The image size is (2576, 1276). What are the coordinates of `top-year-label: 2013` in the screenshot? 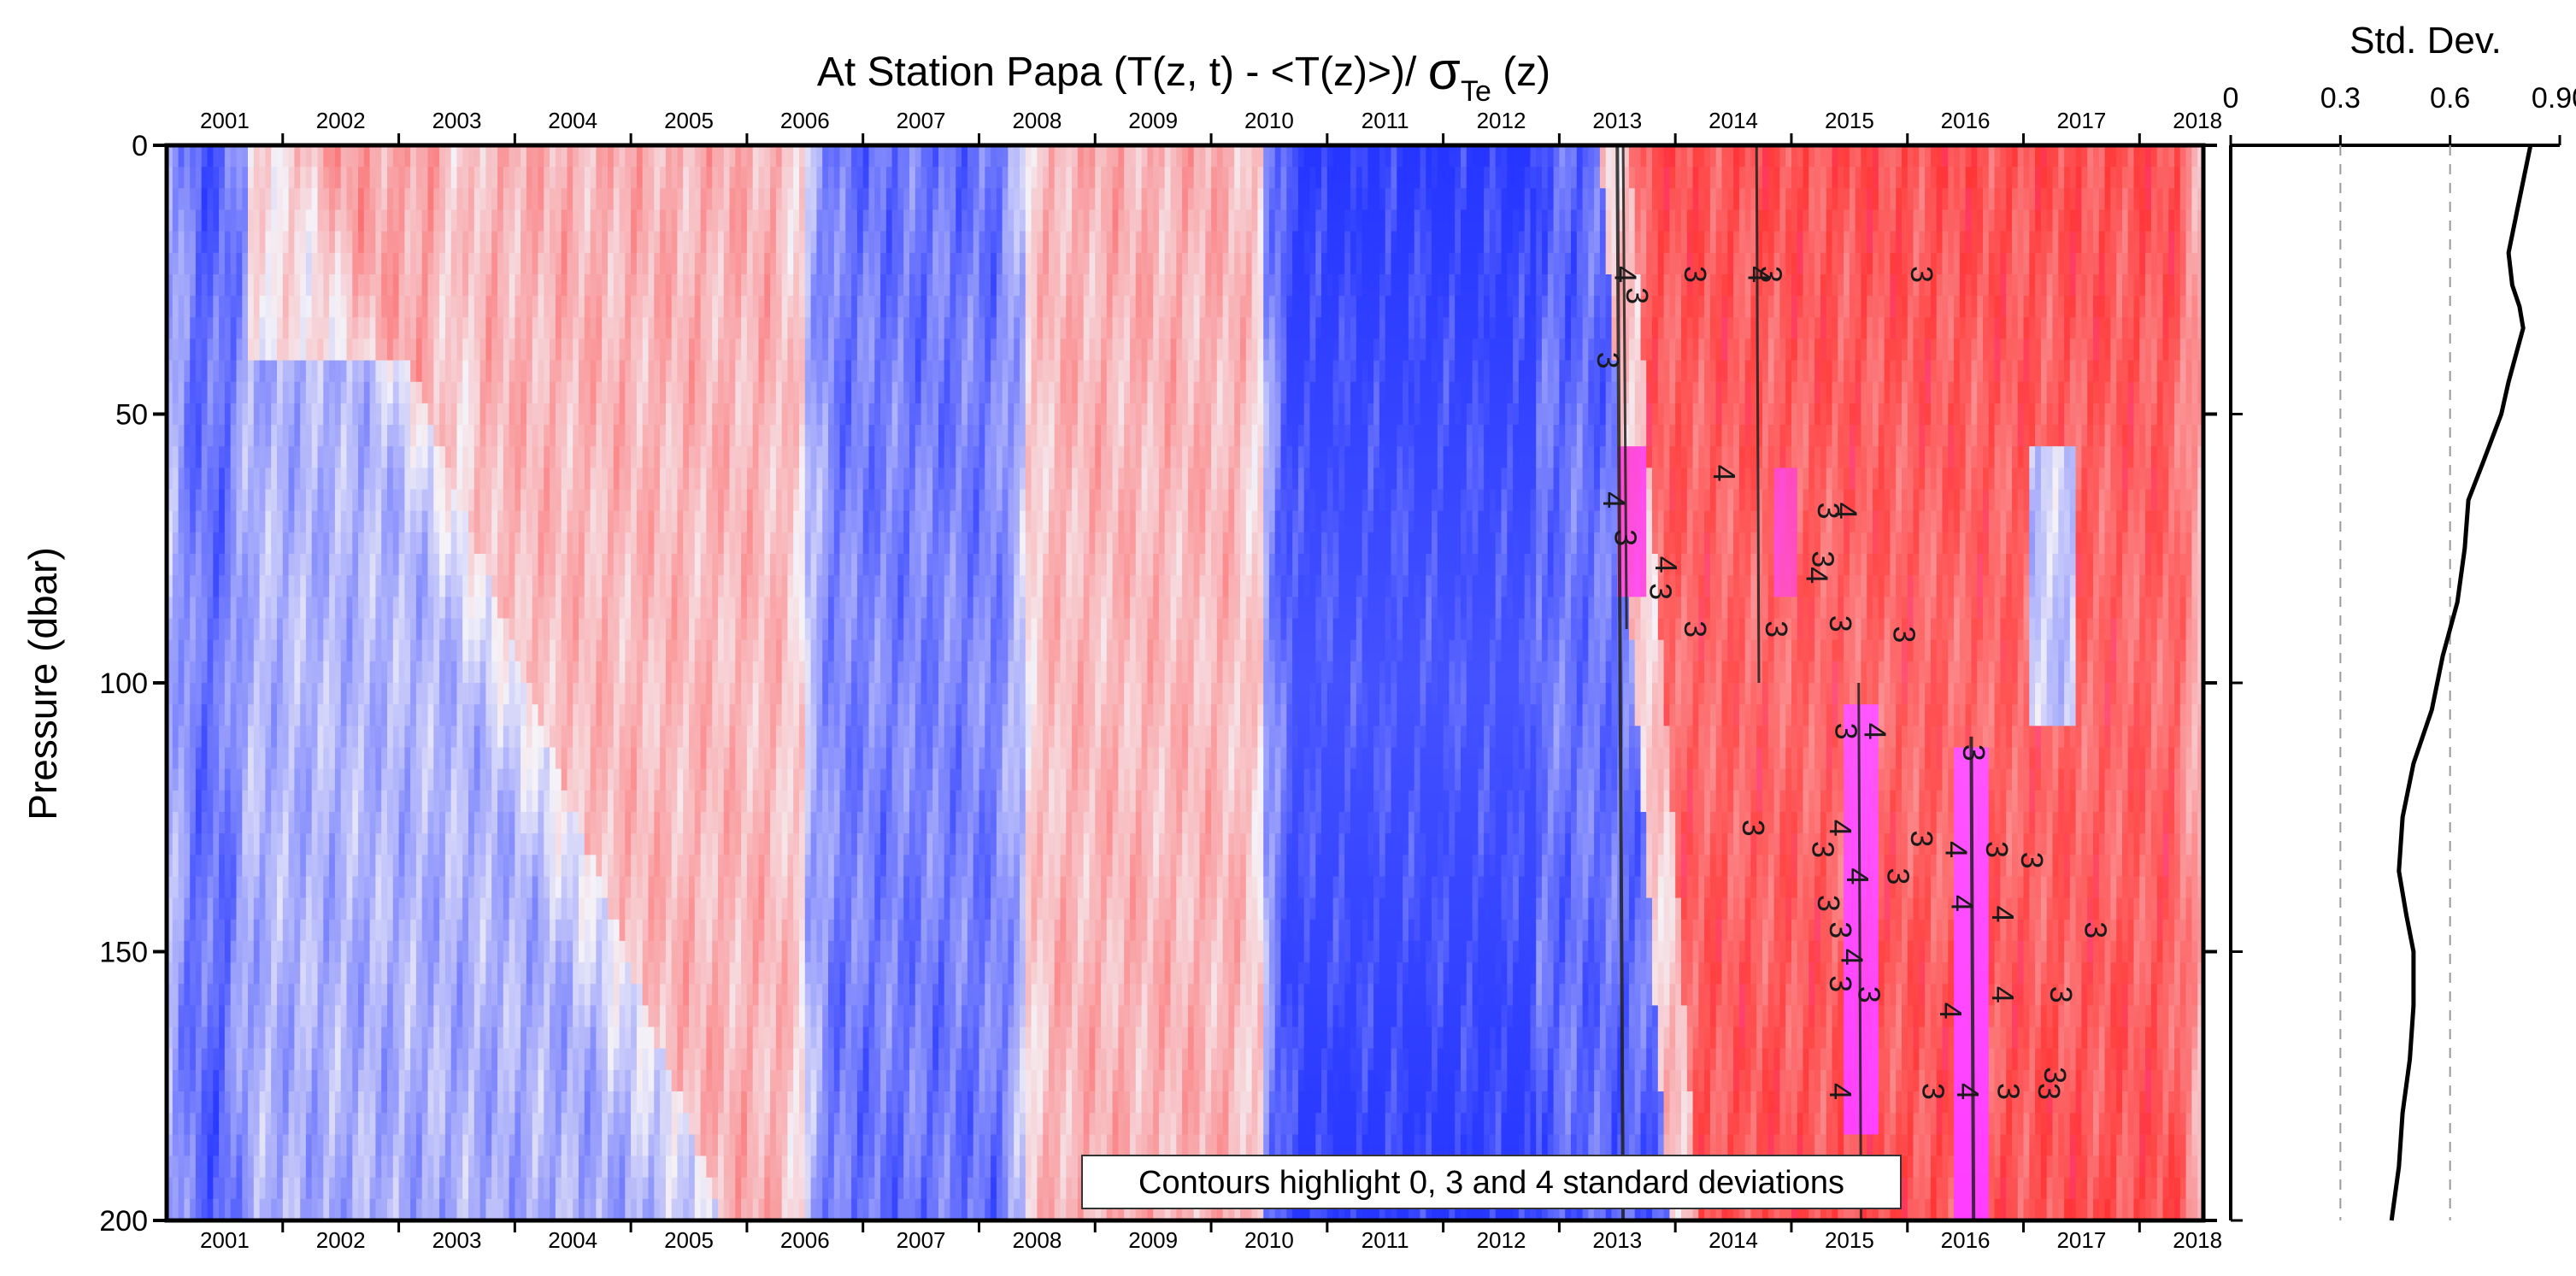 It's located at (1617, 120).